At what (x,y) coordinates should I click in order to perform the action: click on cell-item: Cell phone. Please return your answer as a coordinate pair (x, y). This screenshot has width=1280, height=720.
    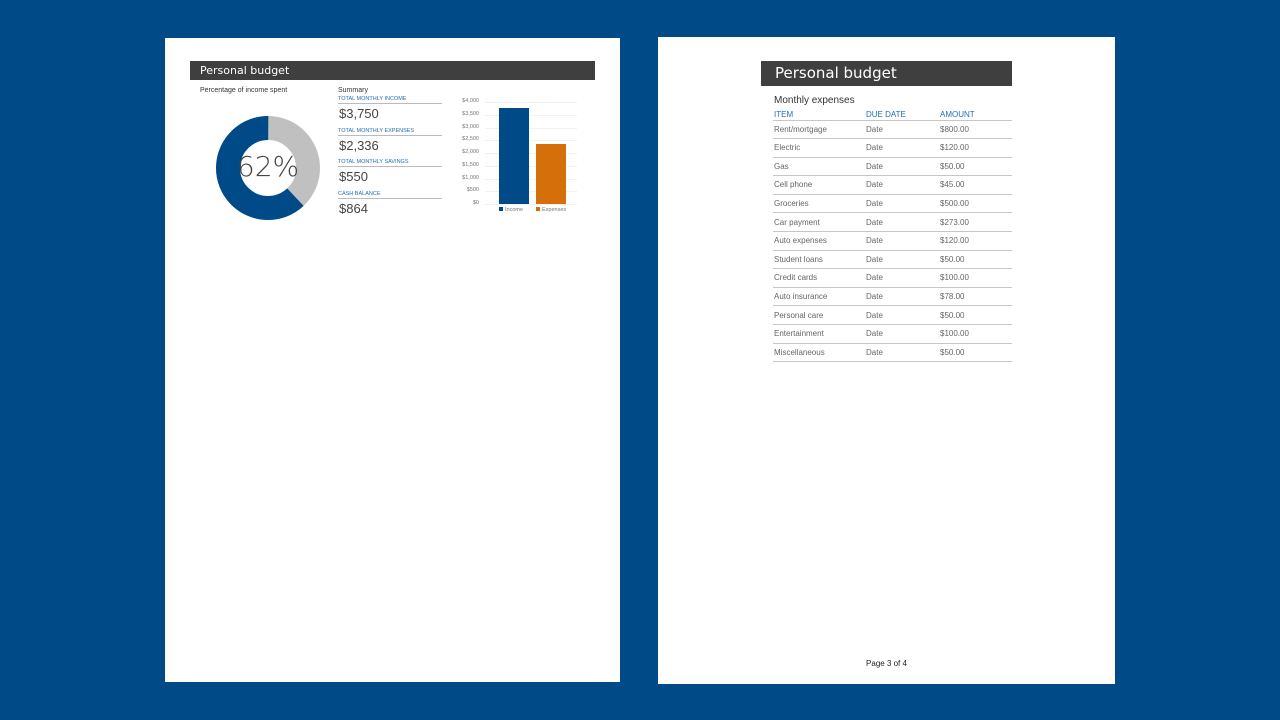
    Looking at the image, I should click on (793, 185).